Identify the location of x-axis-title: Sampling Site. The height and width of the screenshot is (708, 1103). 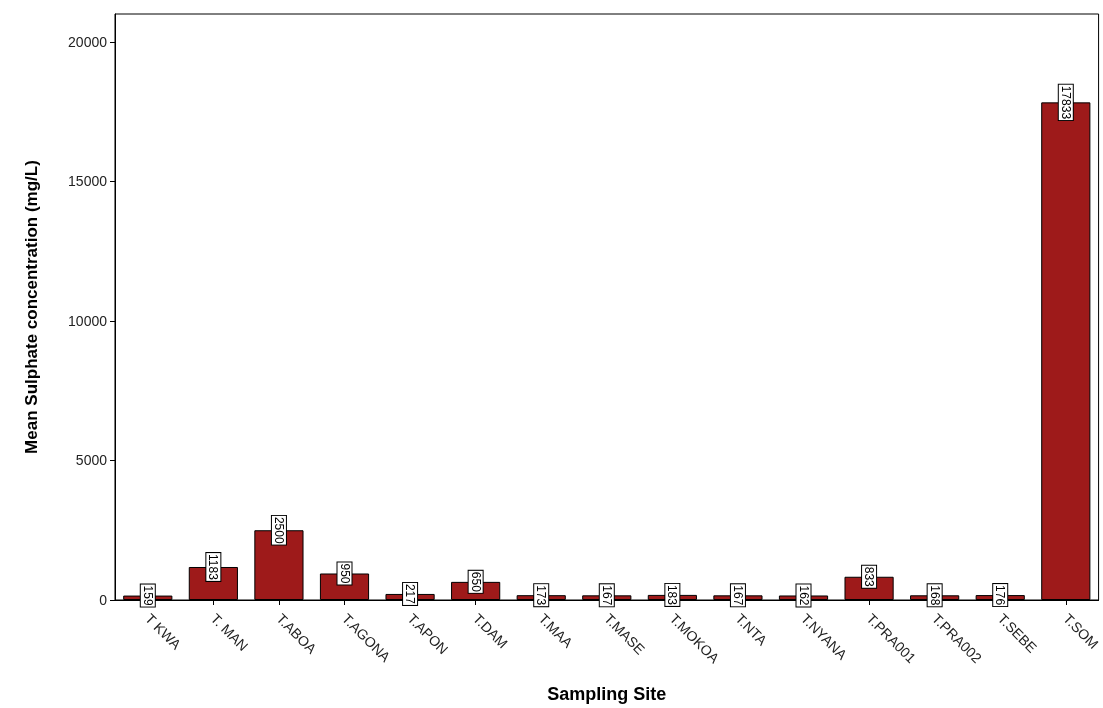
(607, 694).